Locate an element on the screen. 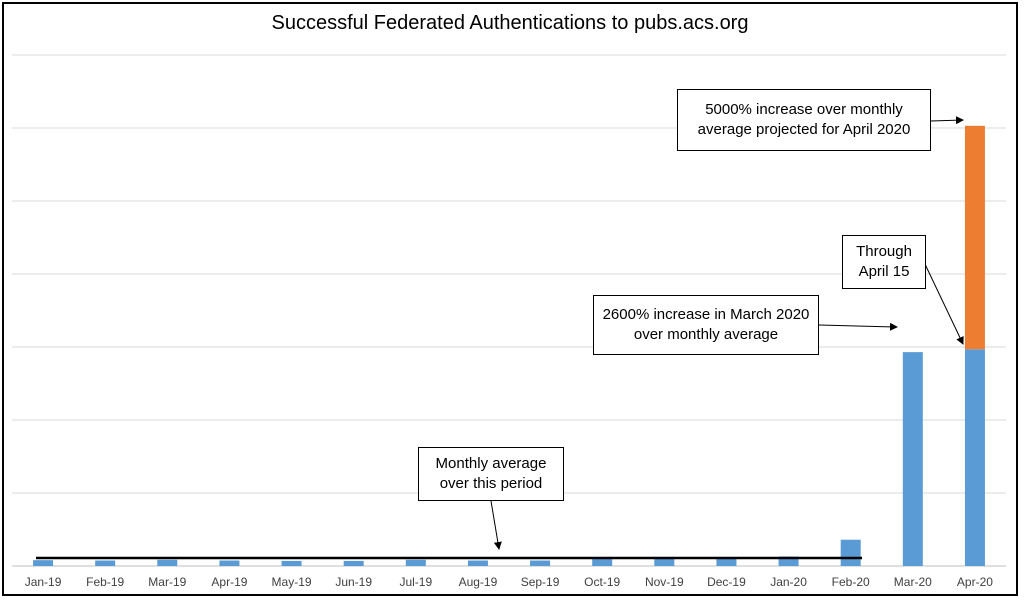 Image resolution: width=1024 pixels, height=602 pixels. arrow-march-increase is located at coordinates (858, 326).